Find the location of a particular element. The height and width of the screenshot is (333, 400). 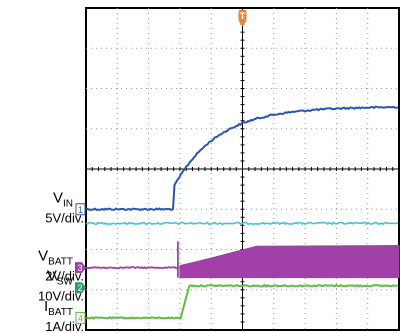

channel-name-3: VBATT is located at coordinates (55, 258).